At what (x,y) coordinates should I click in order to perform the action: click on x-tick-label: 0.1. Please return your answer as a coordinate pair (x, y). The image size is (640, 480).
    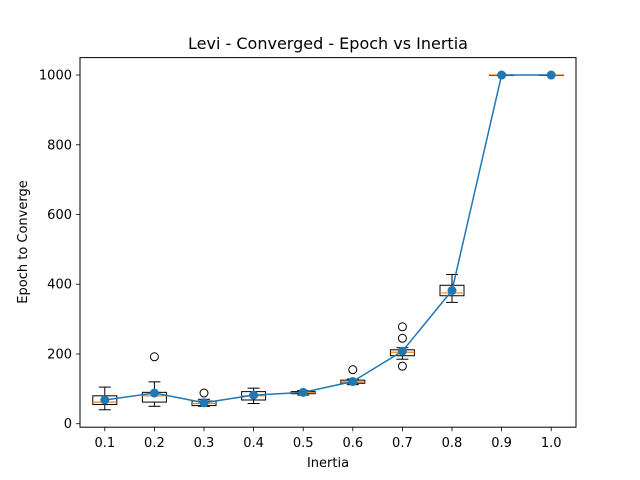
    Looking at the image, I should click on (104, 443).